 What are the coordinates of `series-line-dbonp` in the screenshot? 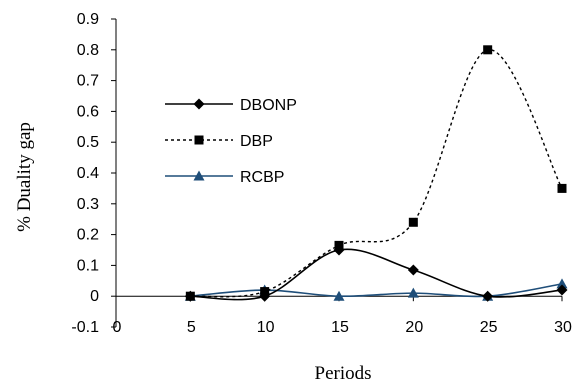 It's located at (376, 274).